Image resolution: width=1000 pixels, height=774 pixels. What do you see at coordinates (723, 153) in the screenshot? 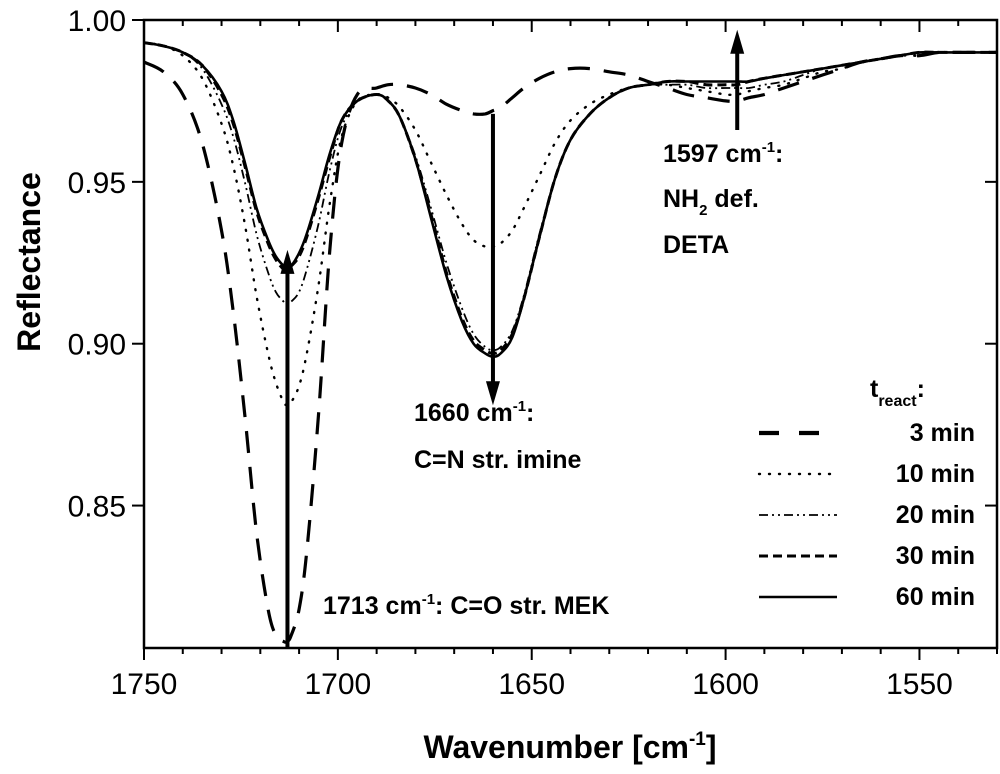
I see `annotation-deta-line1: 1597 cm-1:` at bounding box center [723, 153].